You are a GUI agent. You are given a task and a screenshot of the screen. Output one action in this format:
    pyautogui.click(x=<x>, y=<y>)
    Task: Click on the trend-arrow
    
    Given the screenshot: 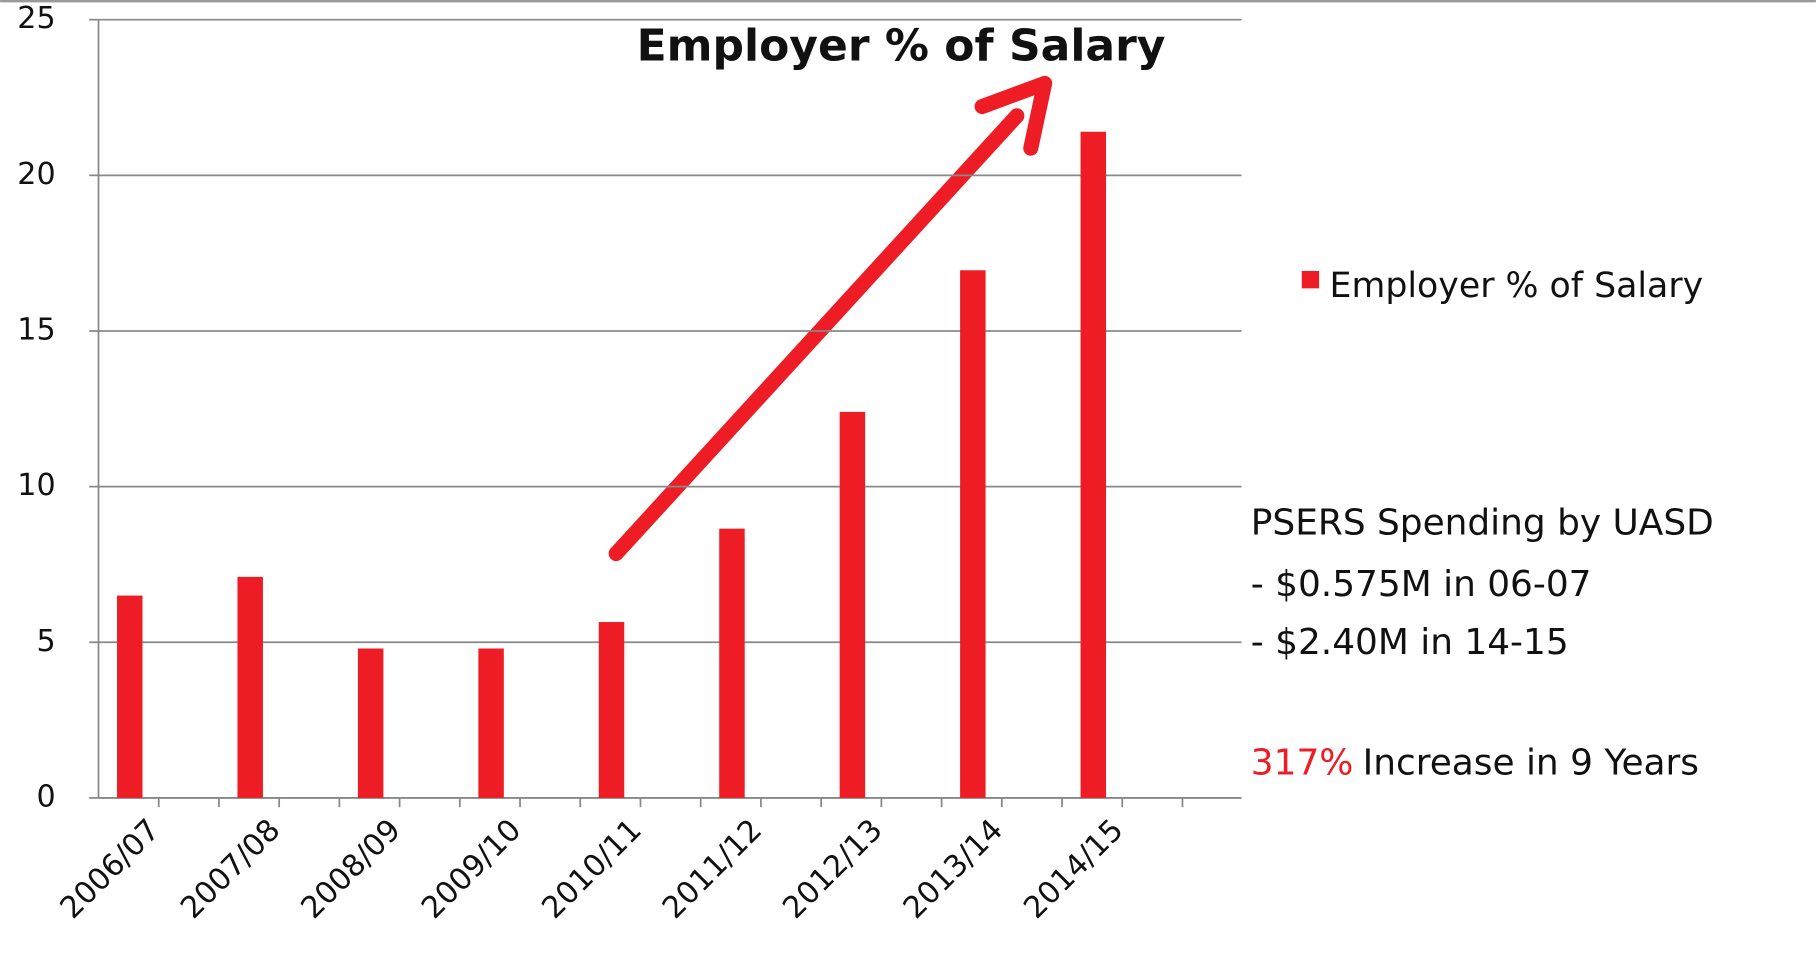 What is the action you would take?
    pyautogui.click(x=830, y=318)
    